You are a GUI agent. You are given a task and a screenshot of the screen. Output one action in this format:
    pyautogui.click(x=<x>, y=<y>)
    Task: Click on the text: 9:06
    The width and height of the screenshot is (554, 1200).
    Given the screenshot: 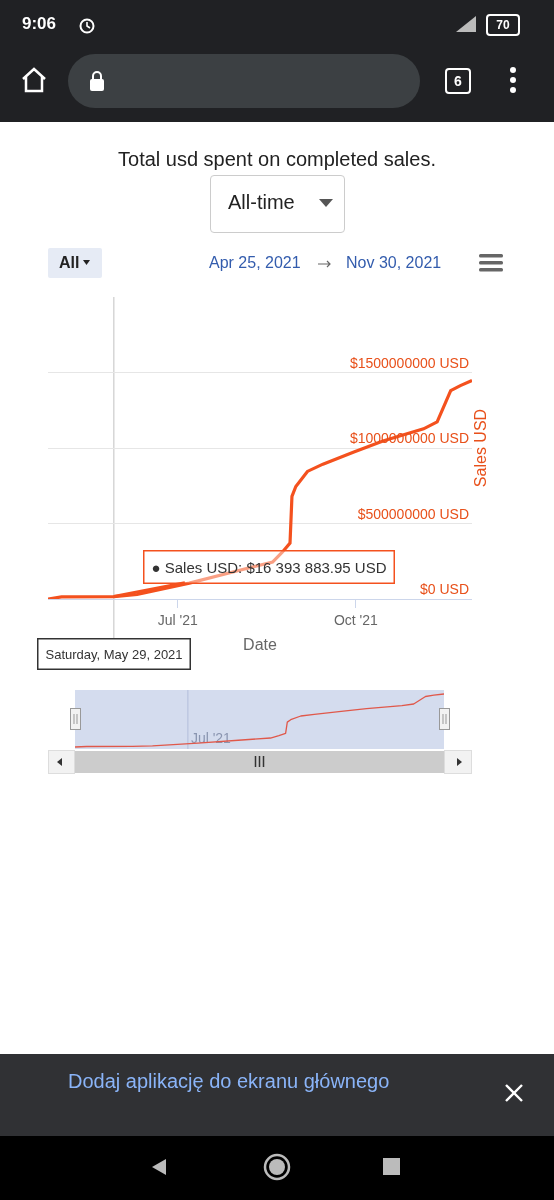 What is the action you would take?
    pyautogui.click(x=39, y=24)
    